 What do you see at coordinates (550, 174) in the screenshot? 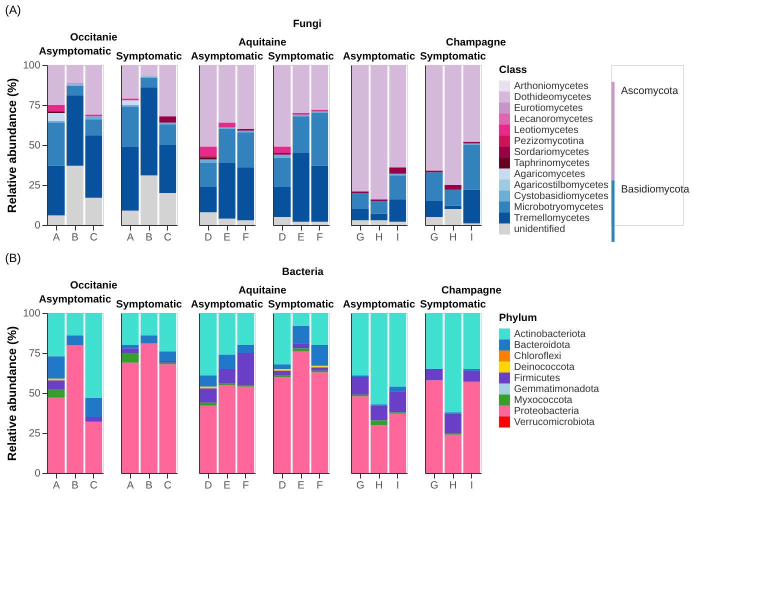
I see `legend-label: Agaricomycetes` at bounding box center [550, 174].